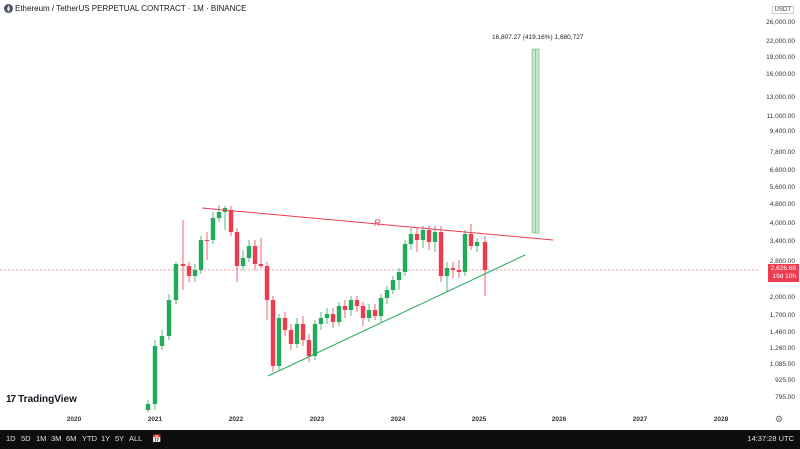 This screenshot has height=449, width=800. I want to click on range-button-1y: 1Y, so click(106, 438).